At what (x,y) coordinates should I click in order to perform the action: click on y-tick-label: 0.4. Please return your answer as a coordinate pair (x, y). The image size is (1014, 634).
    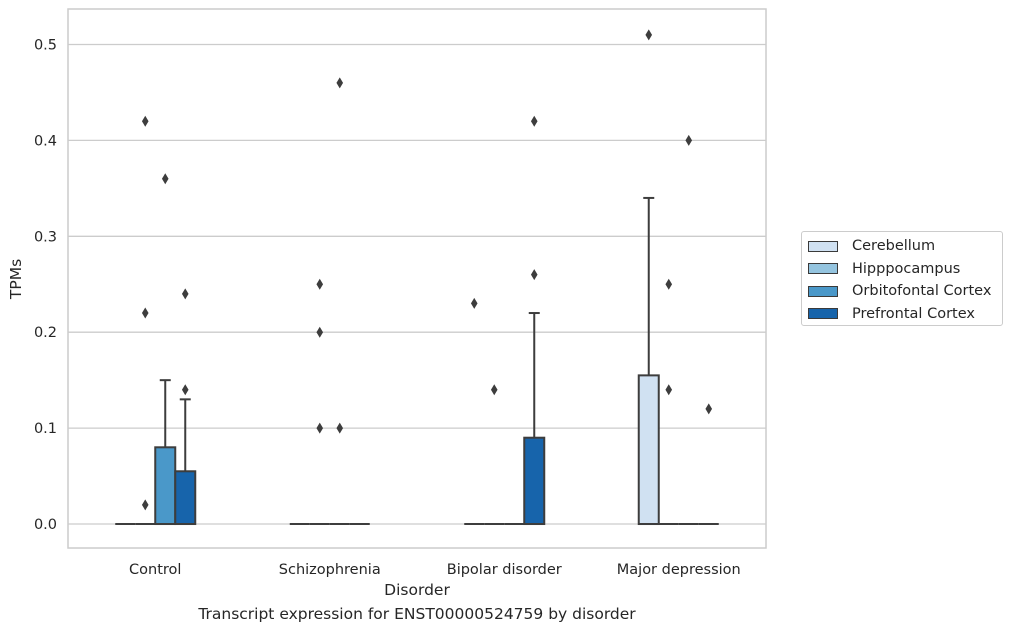
    Looking at the image, I should click on (45, 141).